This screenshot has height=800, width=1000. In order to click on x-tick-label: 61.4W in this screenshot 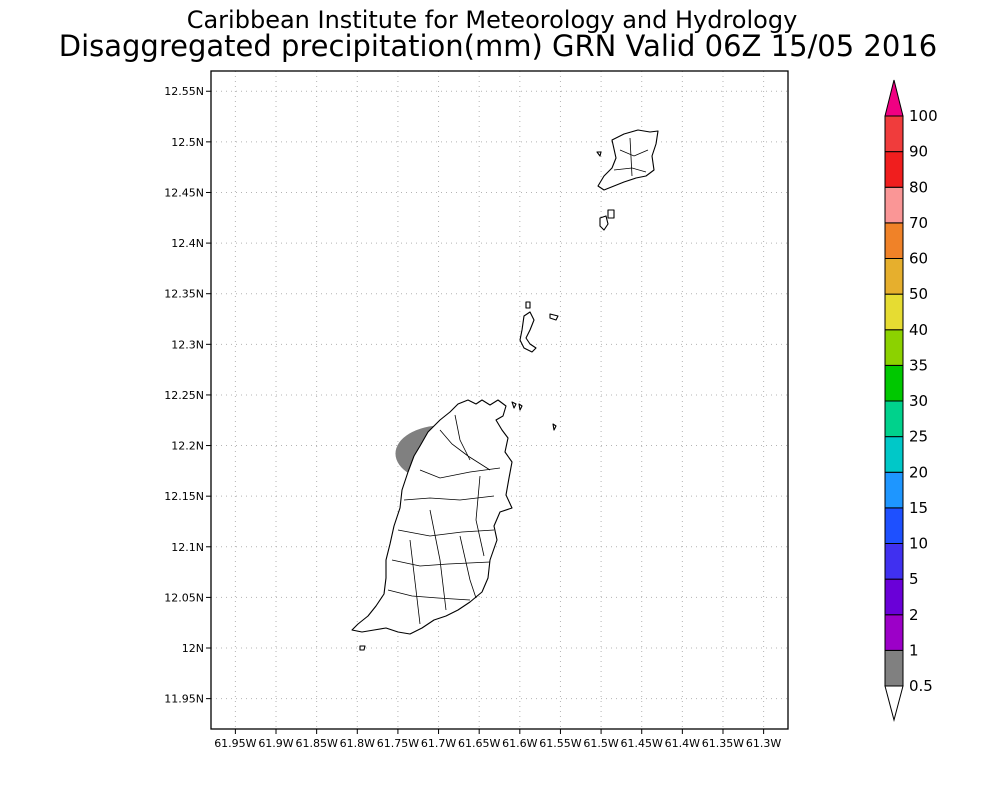, I will do `click(682, 743)`.